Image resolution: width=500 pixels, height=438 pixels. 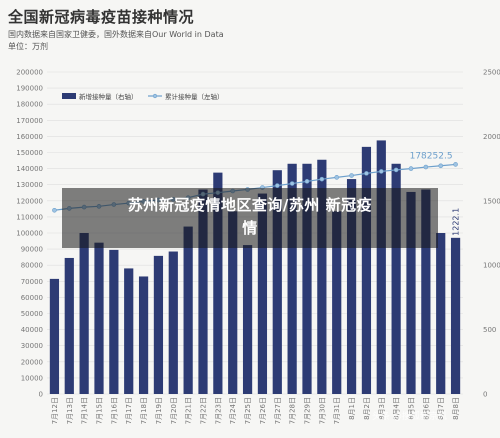 What do you see at coordinates (28, 46) in the screenshot?
I see `unit-note: 单位：万剂` at bounding box center [28, 46].